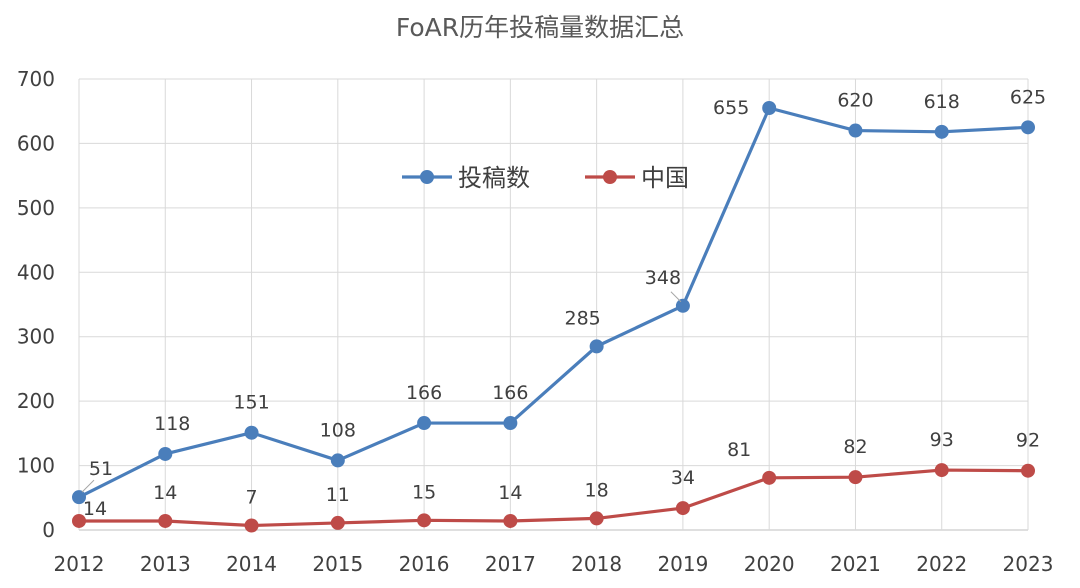  What do you see at coordinates (1028, 441) in the screenshot?
I see `data-label: 92` at bounding box center [1028, 441].